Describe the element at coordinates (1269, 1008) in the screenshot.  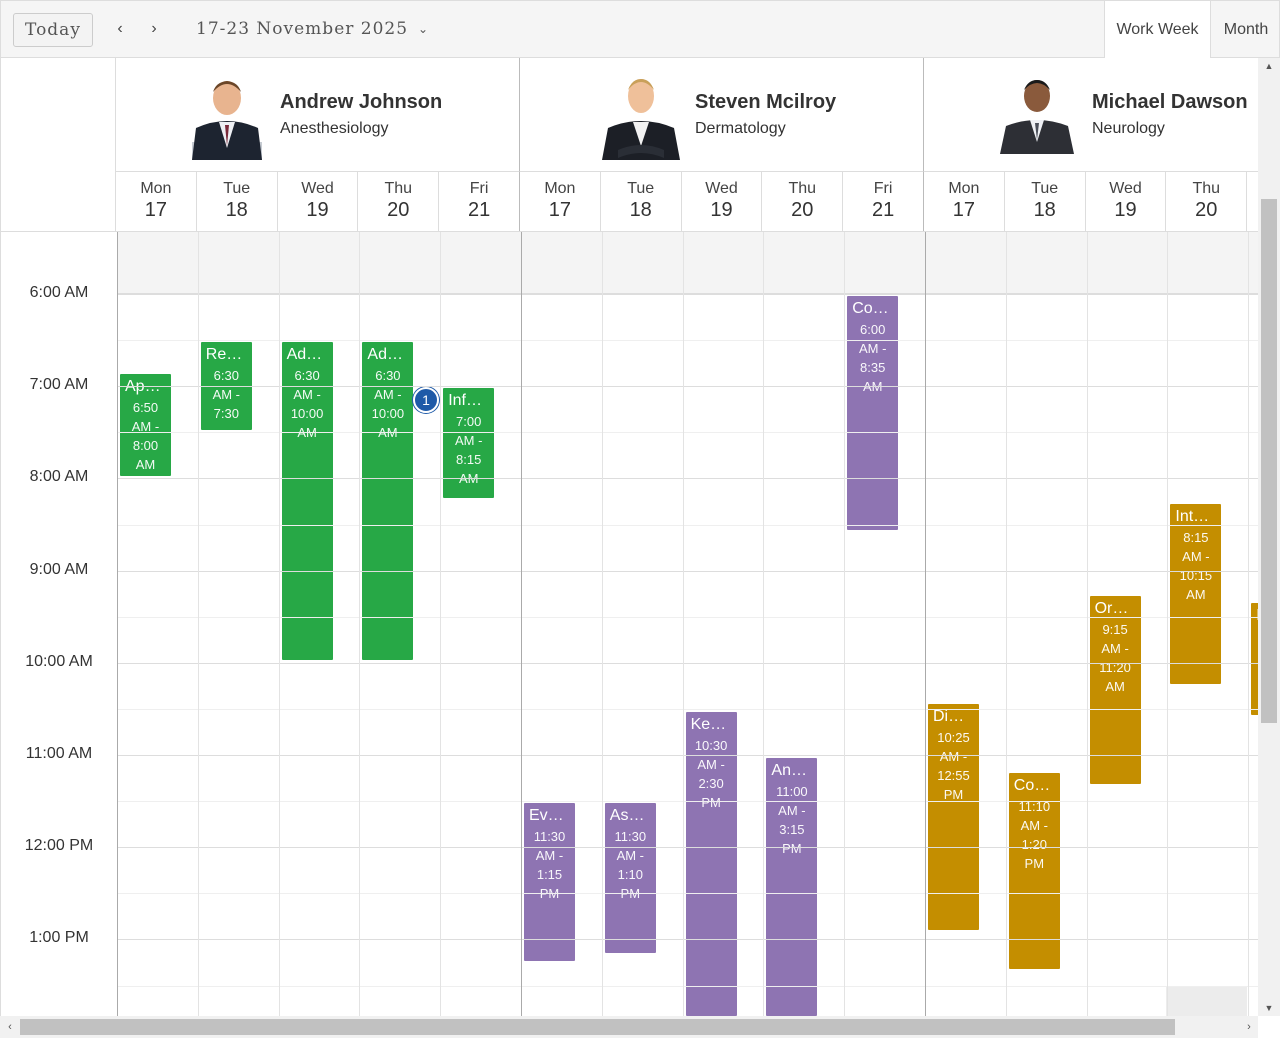
I see `scroll-down-icon: ▼` at that location.